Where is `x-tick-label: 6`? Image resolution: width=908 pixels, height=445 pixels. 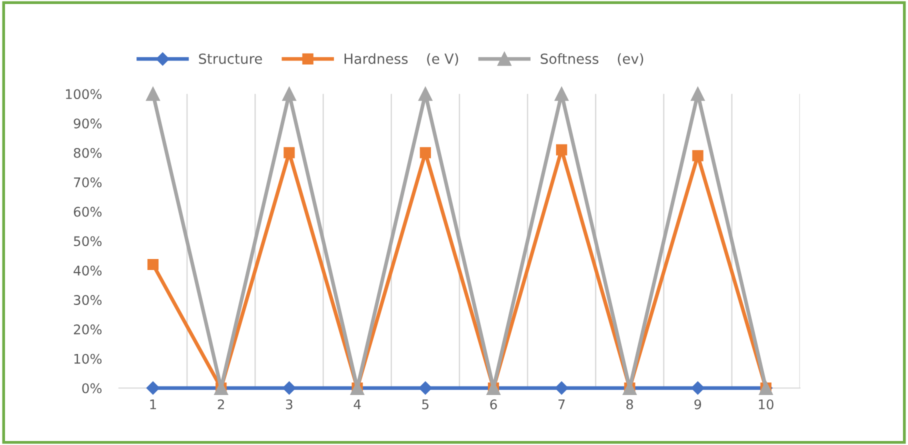 x-tick-label: 6 is located at coordinates (493, 404).